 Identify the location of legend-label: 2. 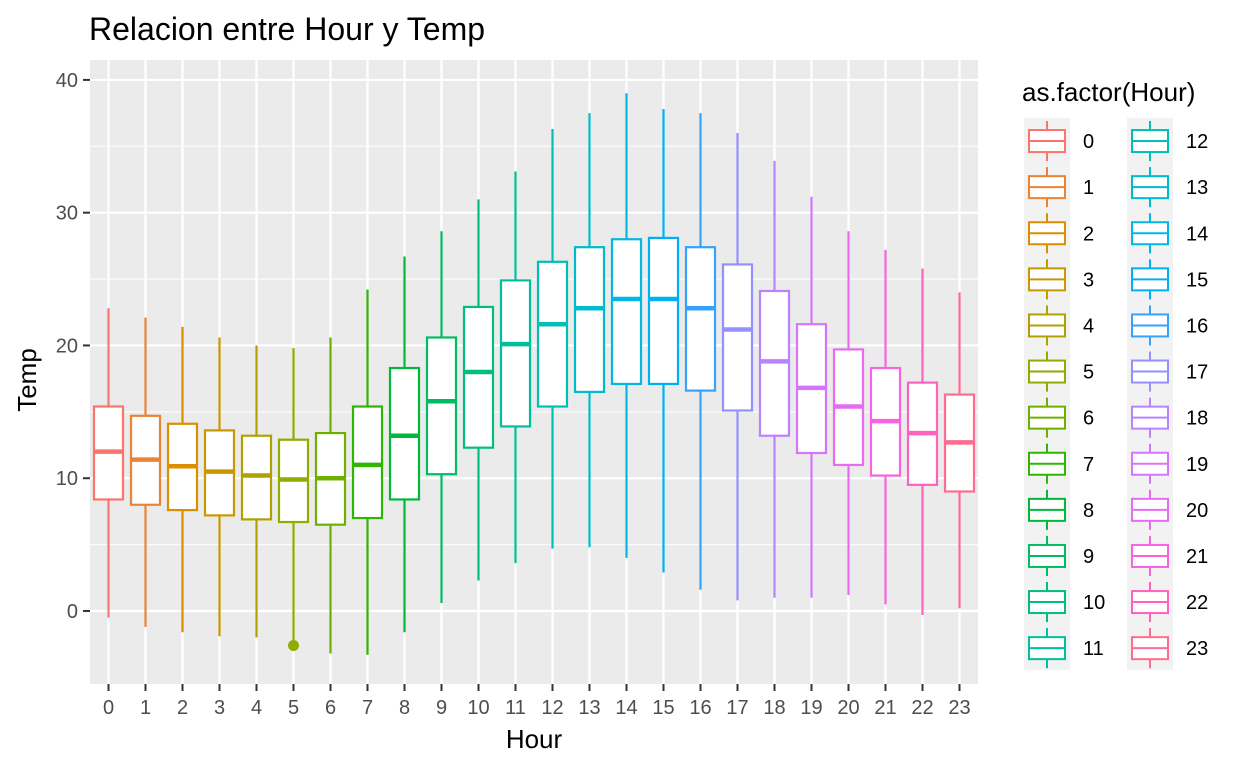
(1088, 234).